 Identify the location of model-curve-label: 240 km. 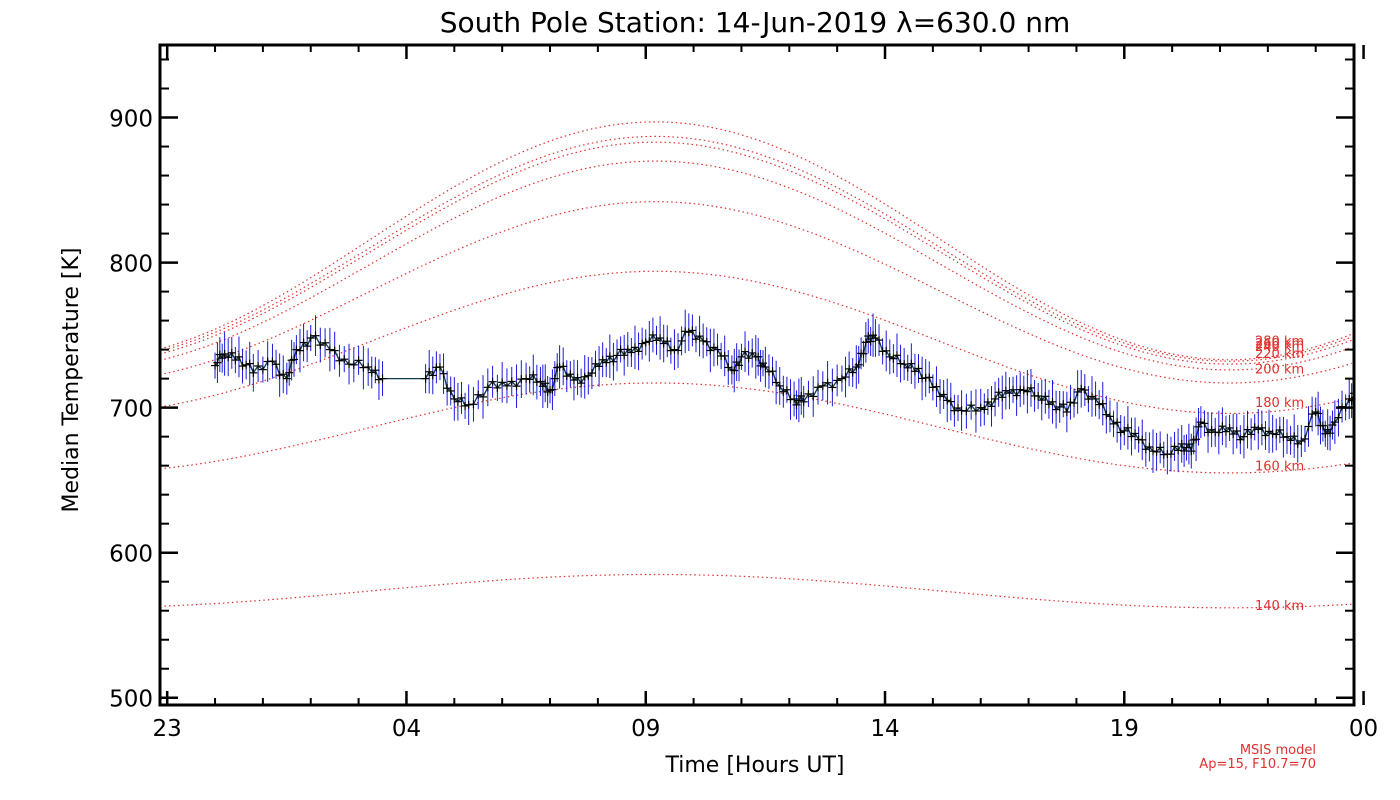
(1279, 347).